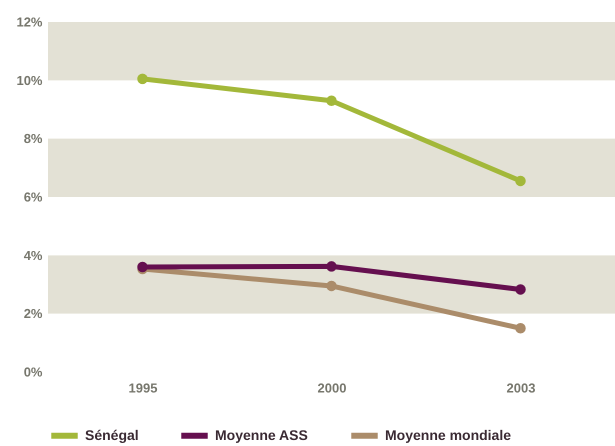  What do you see at coordinates (33, 314) in the screenshot?
I see `y-tick-label: 2%` at bounding box center [33, 314].